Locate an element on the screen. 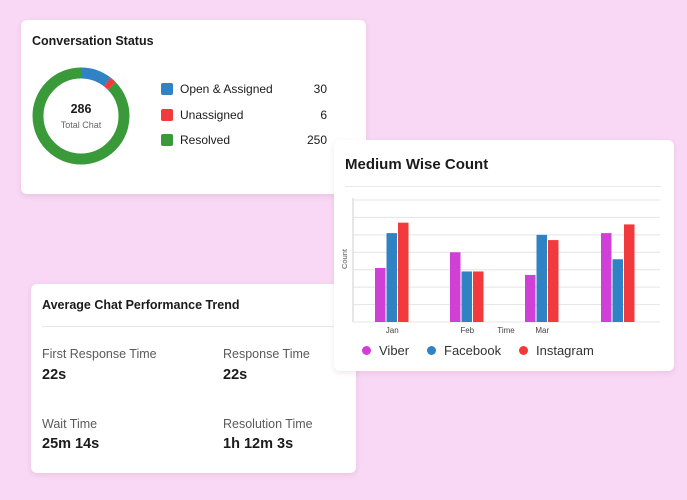 The width and height of the screenshot is (687, 500). legend-viber: Viber is located at coordinates (385, 350).